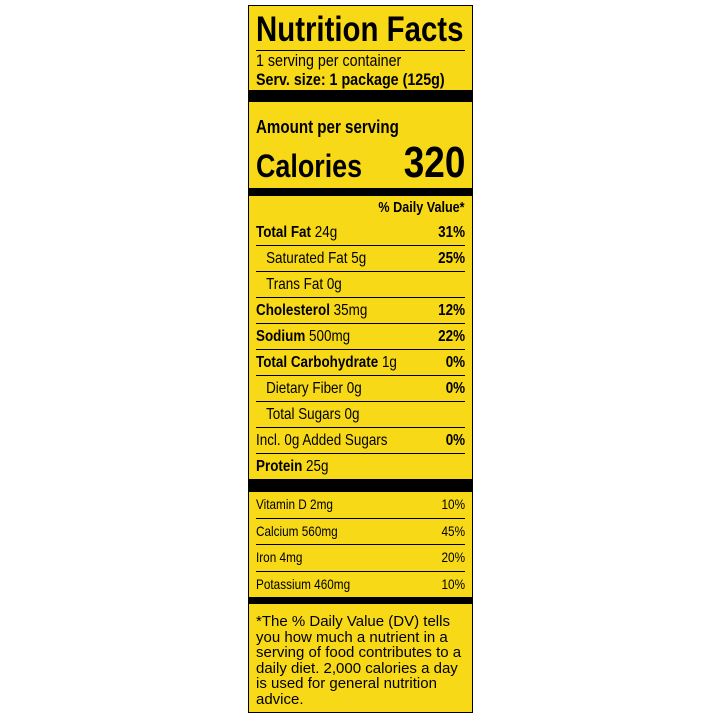 This screenshot has height=720, width=720. What do you see at coordinates (389, 362) in the screenshot?
I see `nutrient-amount: 1g` at bounding box center [389, 362].